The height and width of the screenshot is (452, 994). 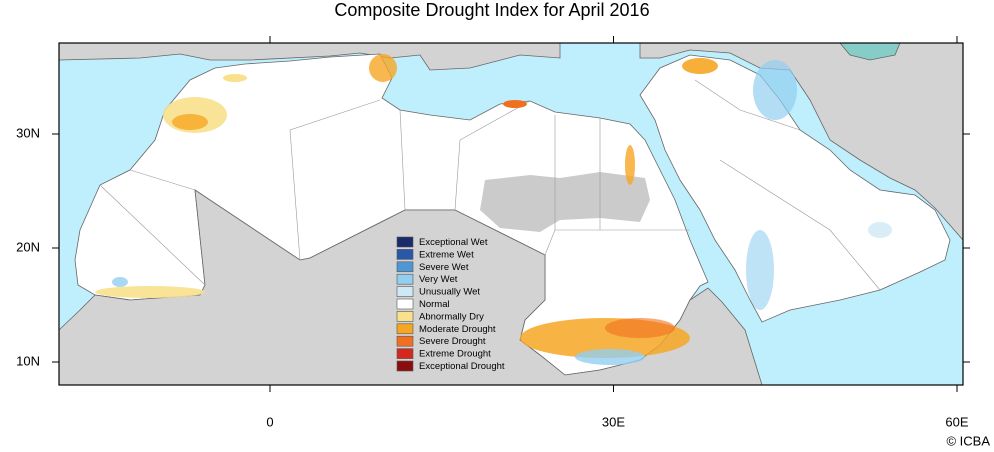 I want to click on legend-label: Very Wet, so click(x=438, y=279).